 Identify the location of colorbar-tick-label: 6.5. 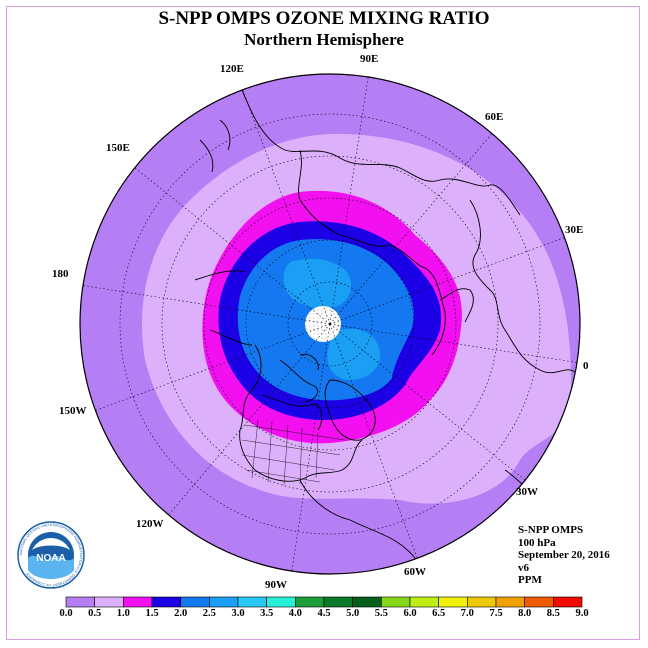
(439, 613).